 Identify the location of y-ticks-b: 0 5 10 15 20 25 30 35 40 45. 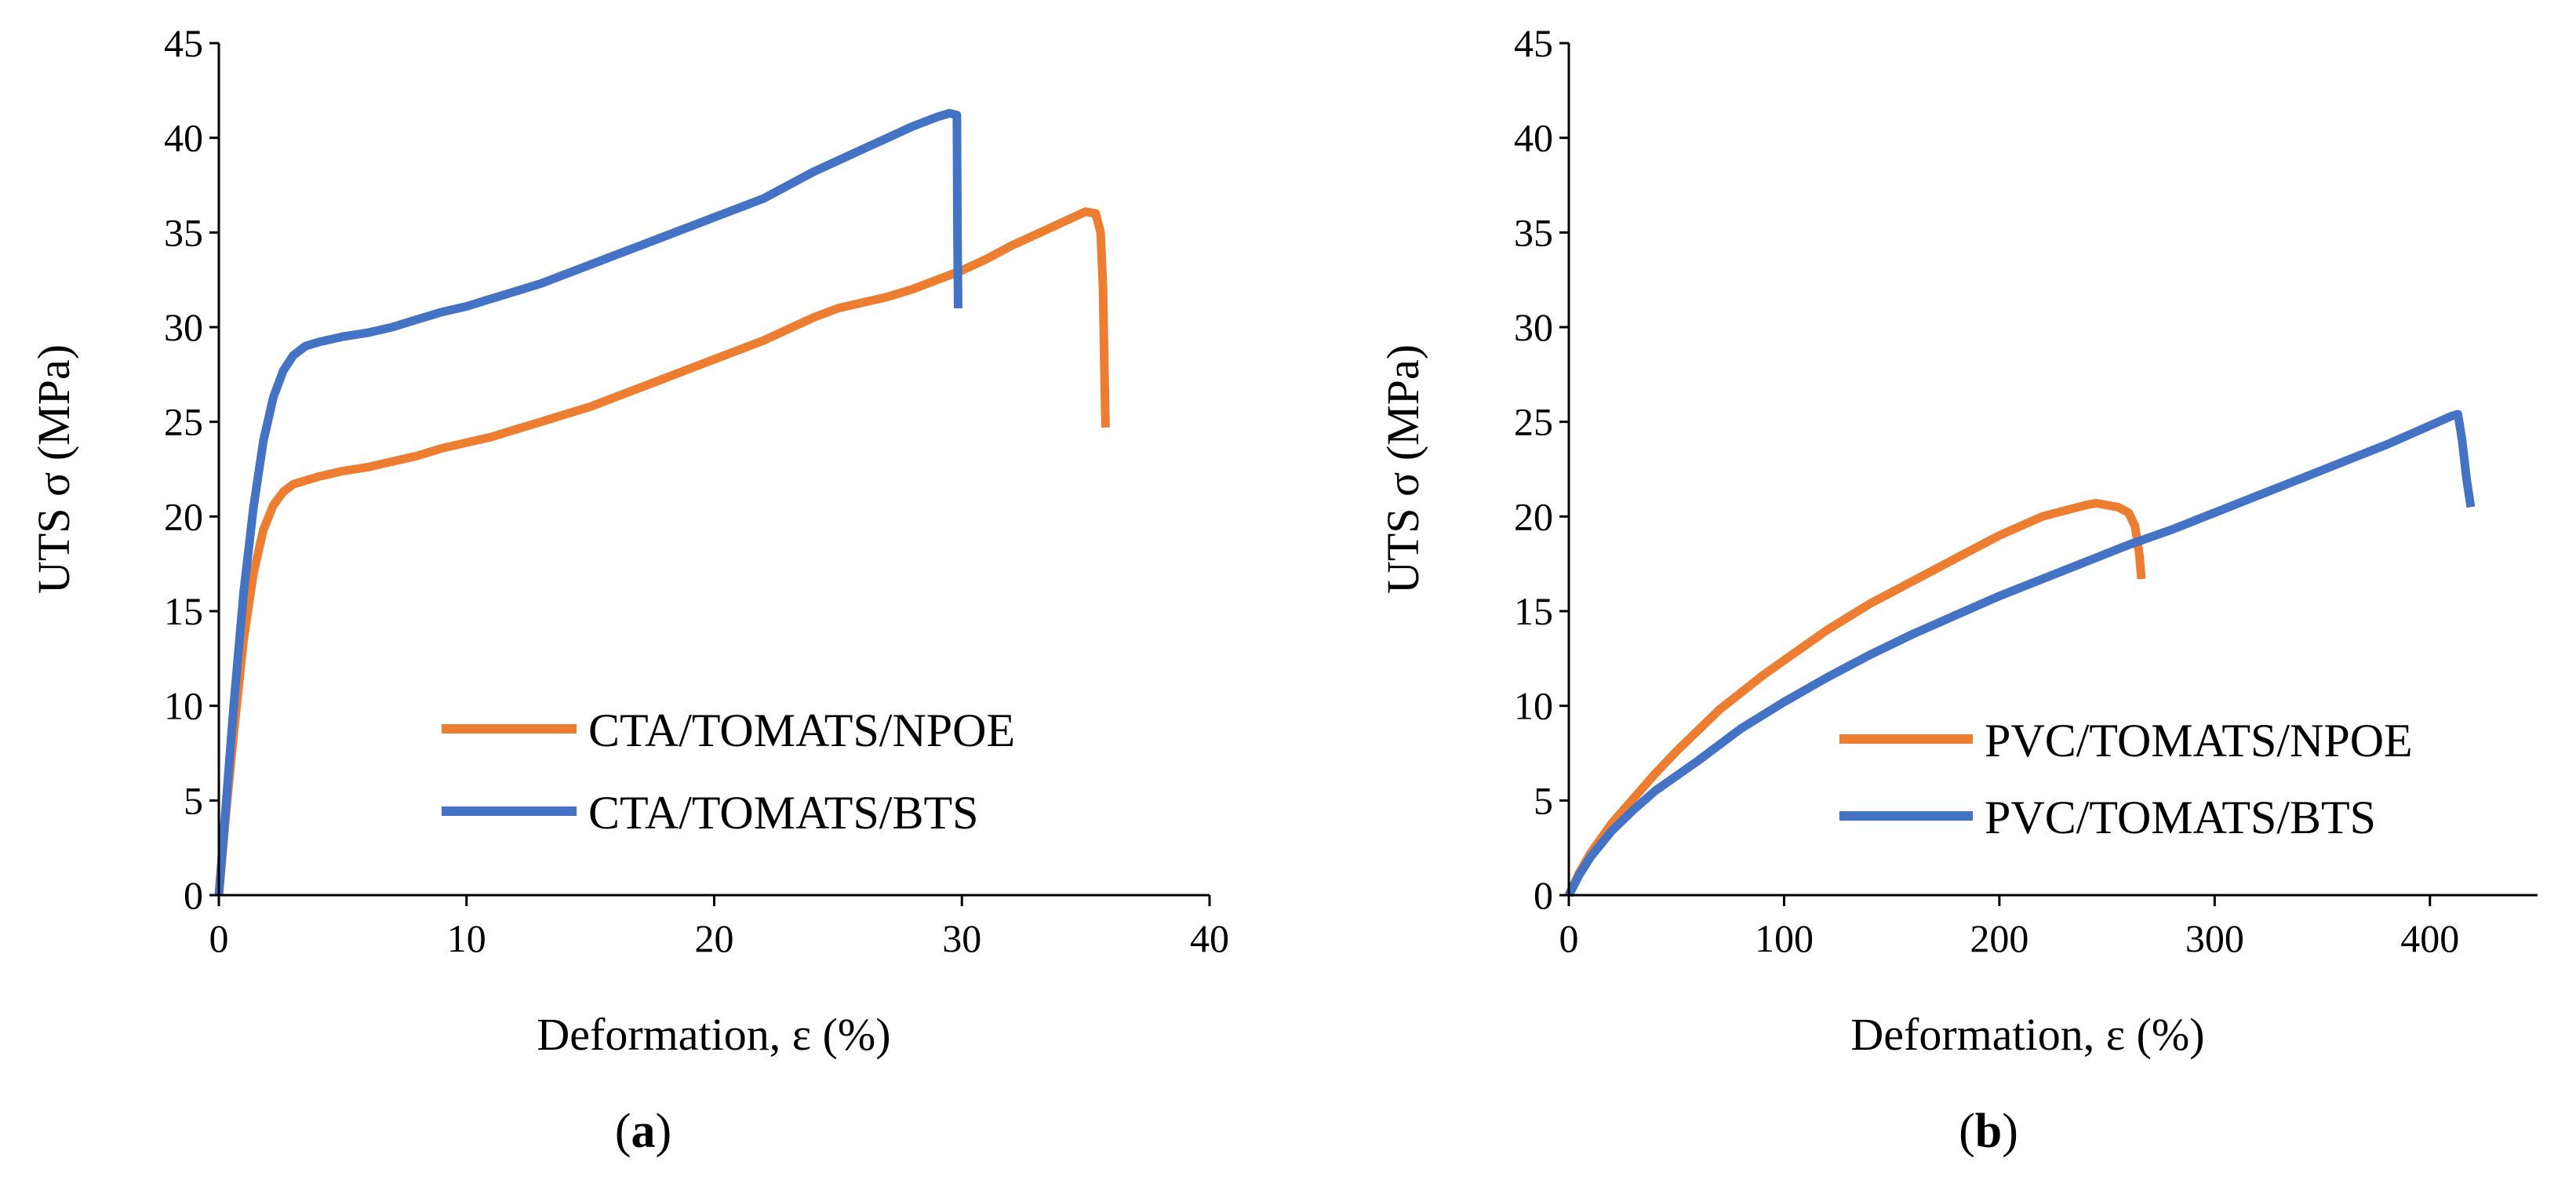
(1541, 469).